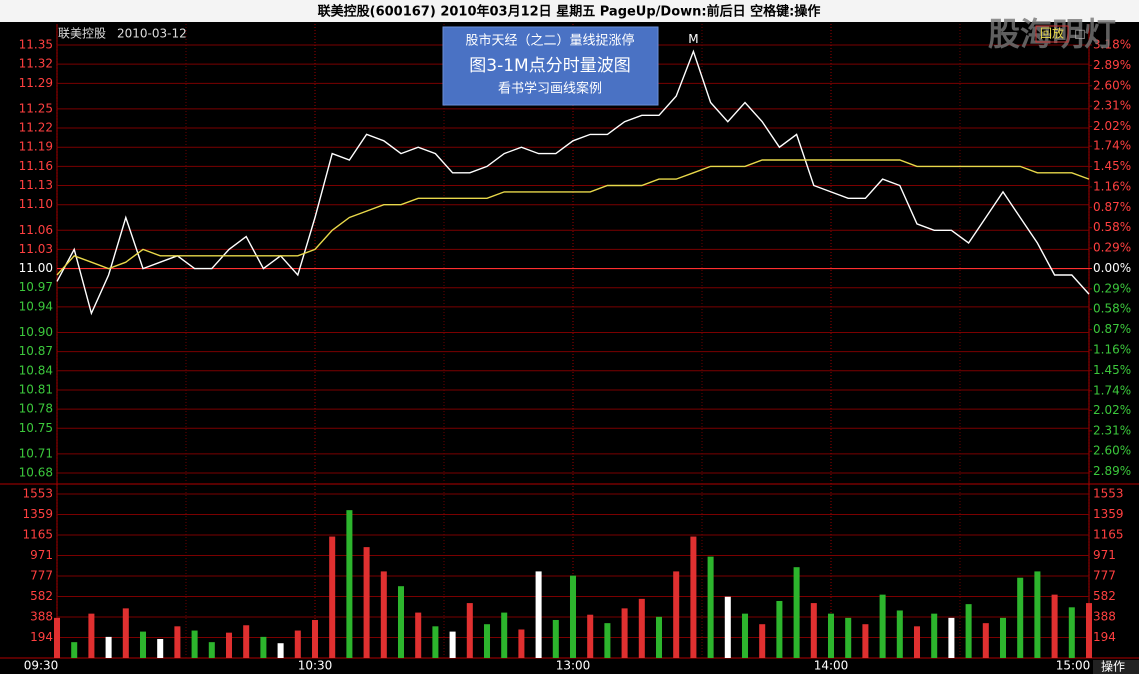 The height and width of the screenshot is (674, 1139). What do you see at coordinates (36, 128) in the screenshot?
I see `y-tick-label: 11.22` at bounding box center [36, 128].